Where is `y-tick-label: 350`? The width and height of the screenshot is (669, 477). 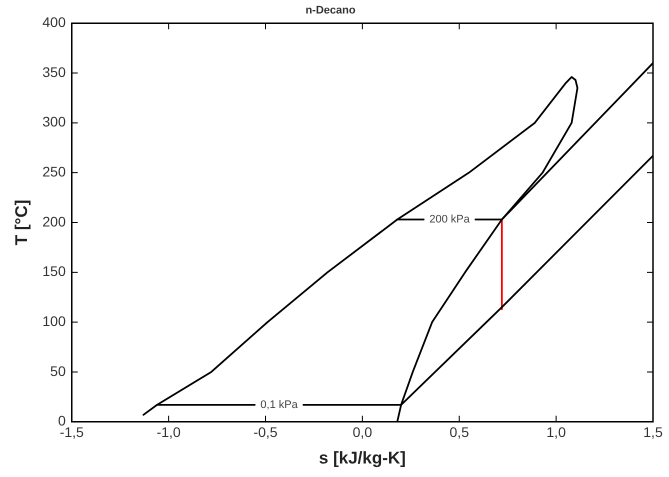
y-tick-label: 350 is located at coordinates (54, 72).